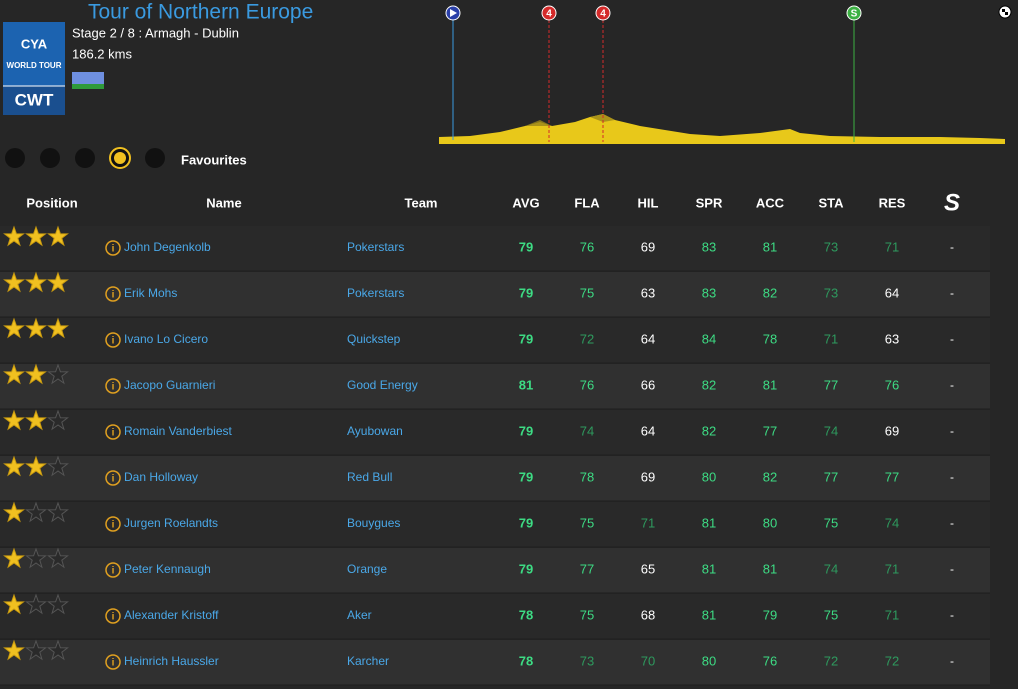  I want to click on race-title: Tour of Northern Europe, so click(200, 12).